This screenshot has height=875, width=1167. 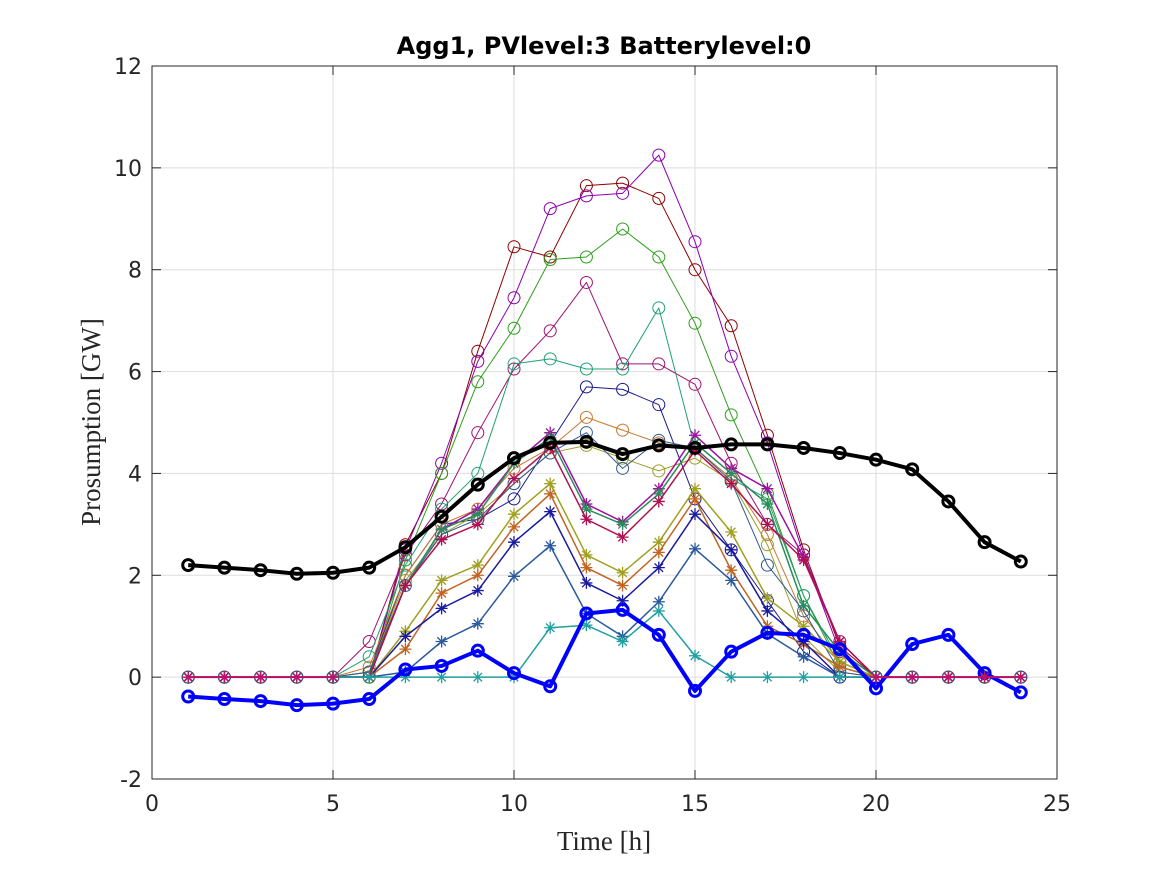 I want to click on y-tick-label: 6, so click(x=135, y=373).